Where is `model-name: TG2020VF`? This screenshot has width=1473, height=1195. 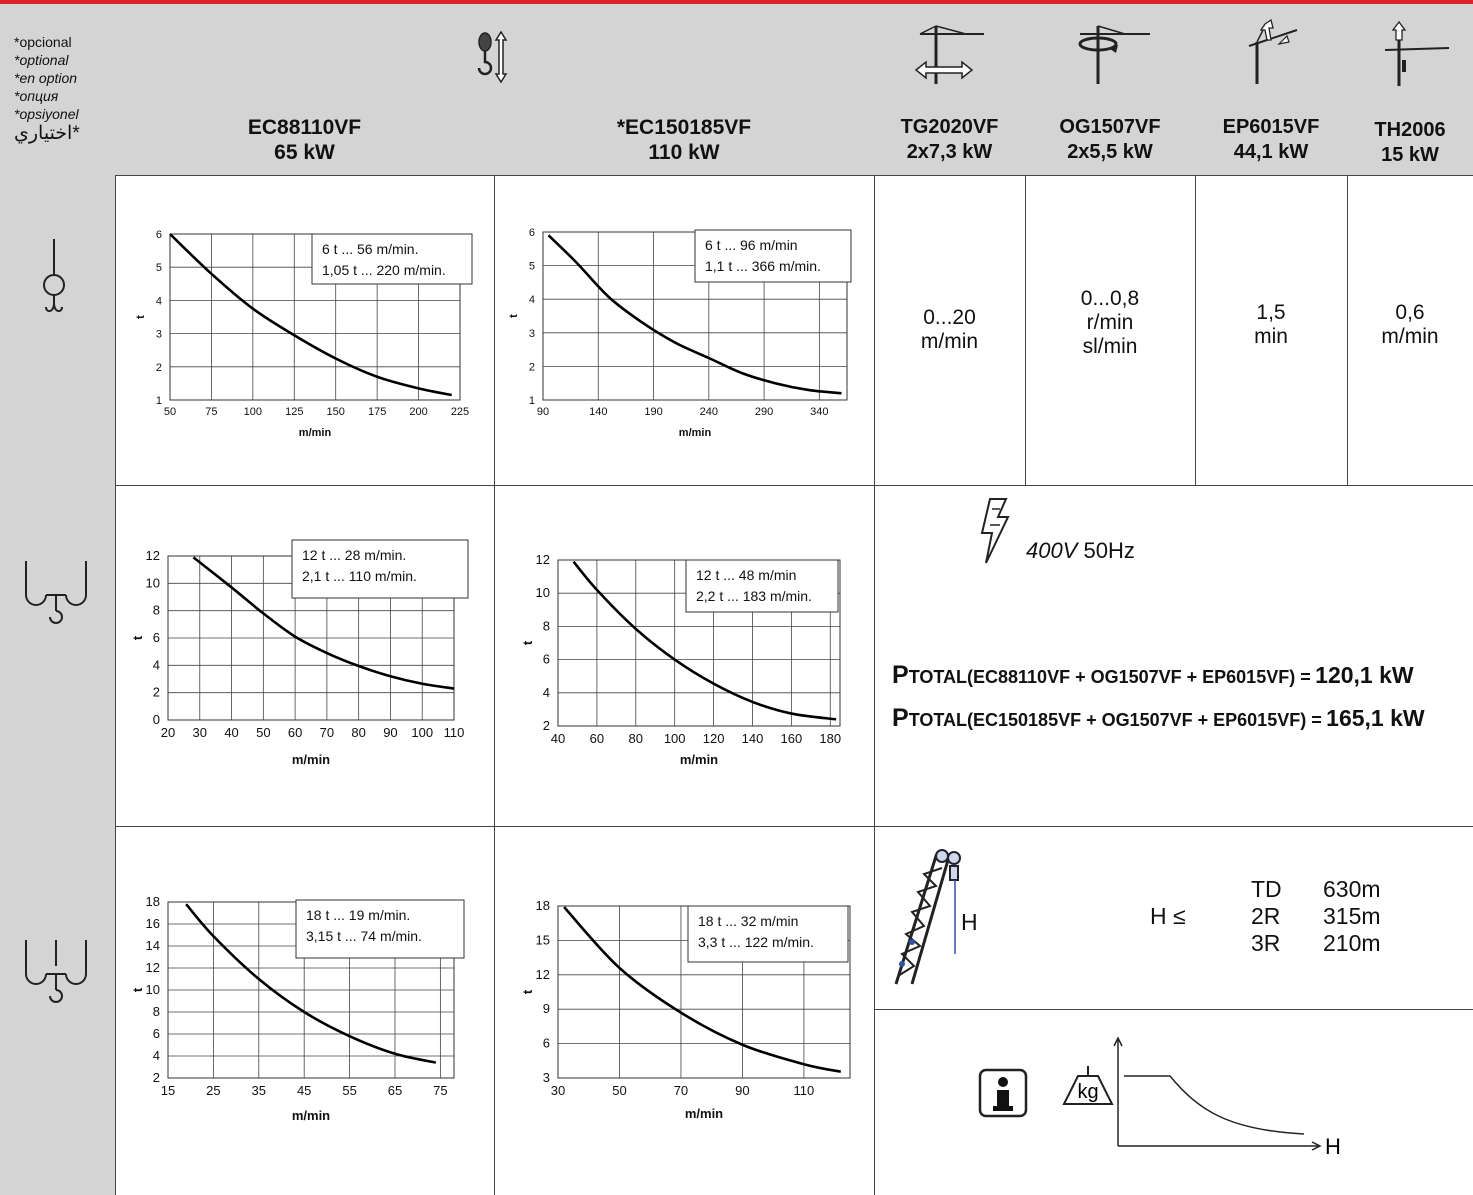
model-name: TG2020VF is located at coordinates (949, 127).